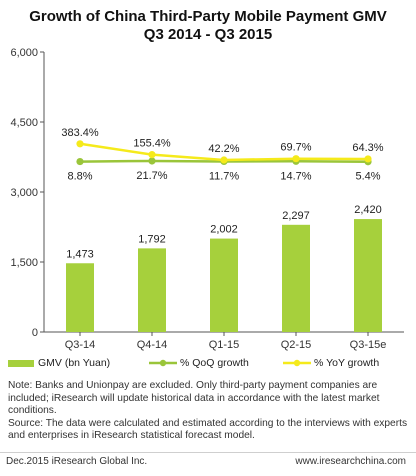 Image resolution: width=416 pixels, height=476 pixels. I want to click on yoy-growth-value-label: 42.2%, so click(223, 149).